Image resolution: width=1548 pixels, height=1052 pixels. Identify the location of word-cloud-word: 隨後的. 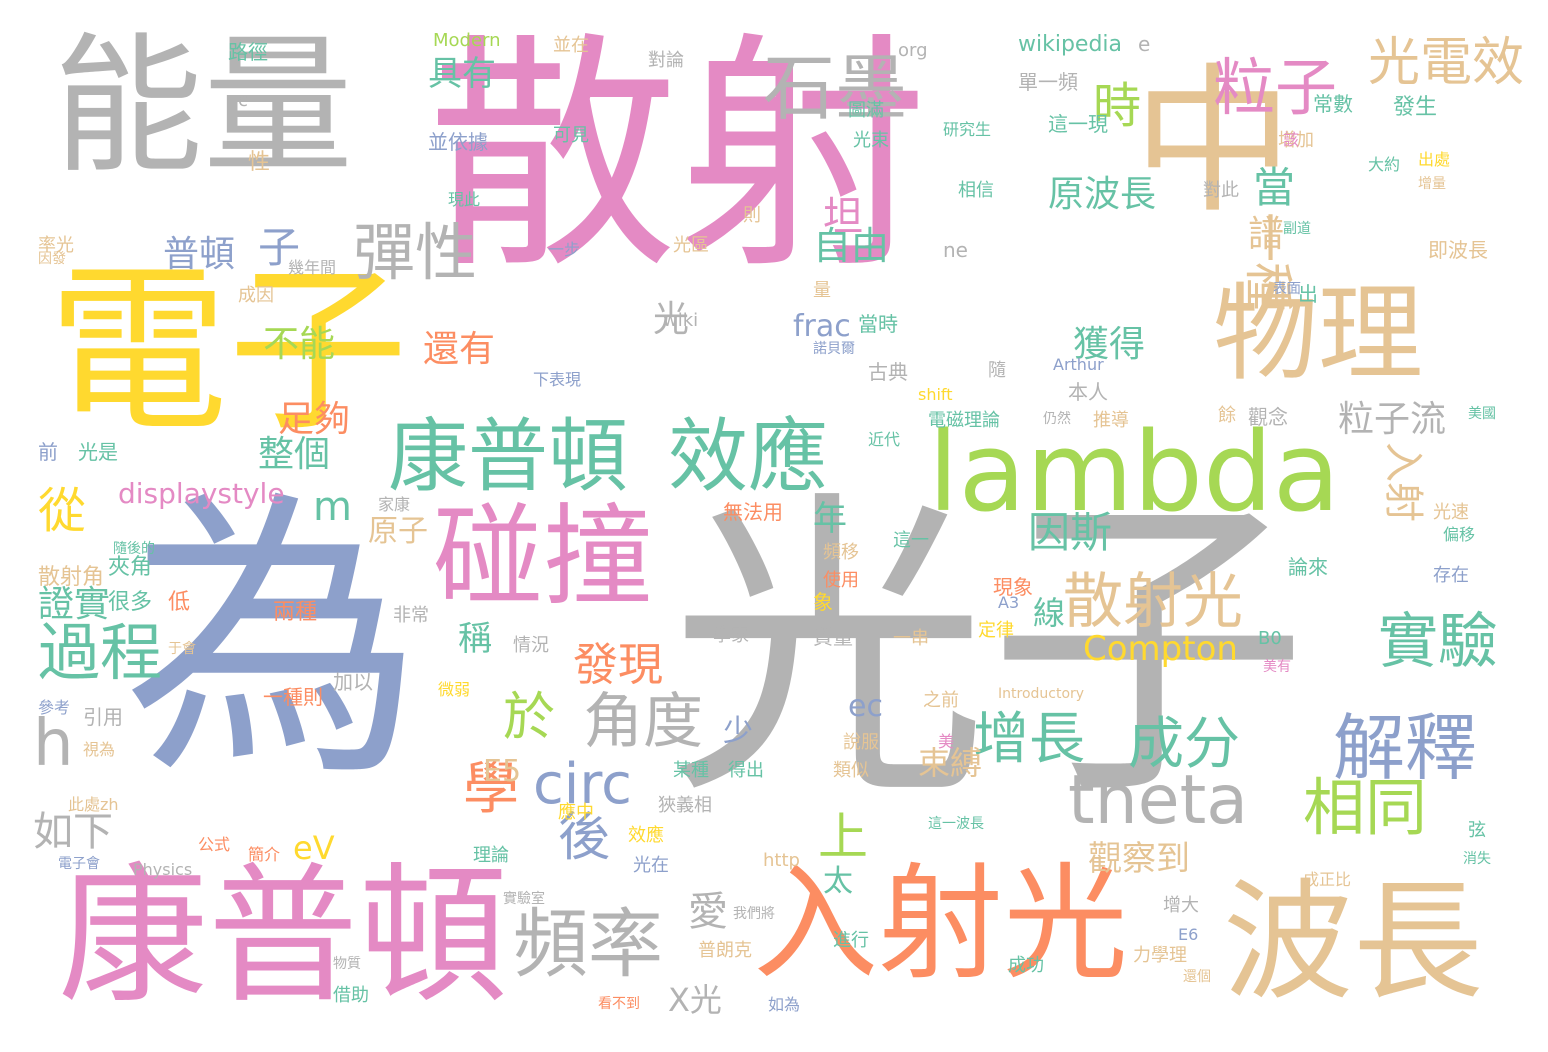
(134, 549).